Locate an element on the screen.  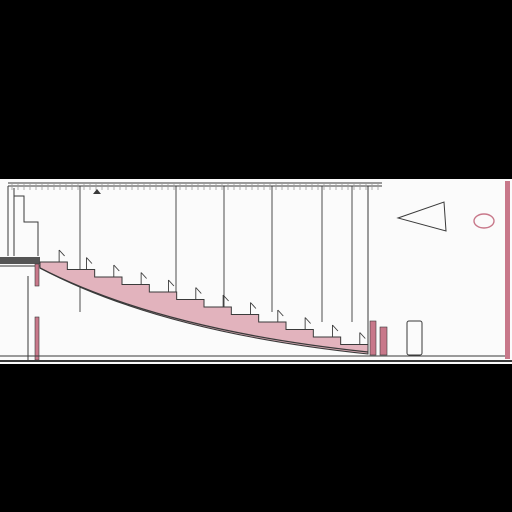
balcony-slab is located at coordinates (20, 260).